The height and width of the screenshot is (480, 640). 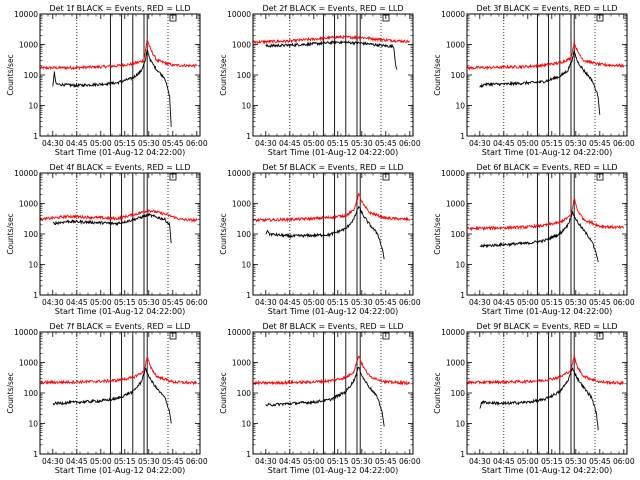 What do you see at coordinates (546, 326) in the screenshot?
I see `chart-title: Det 9f BLACK = Events, RED = LLD` at bounding box center [546, 326].